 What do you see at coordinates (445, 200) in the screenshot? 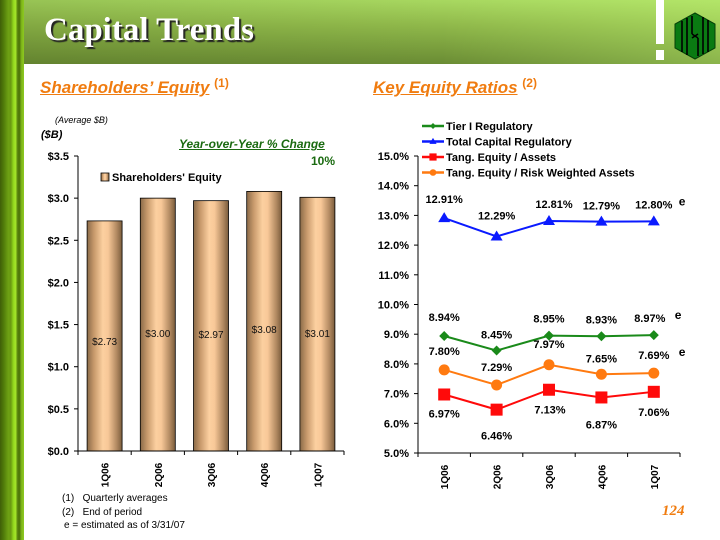
I see `data-label: 12.91%` at bounding box center [445, 200].